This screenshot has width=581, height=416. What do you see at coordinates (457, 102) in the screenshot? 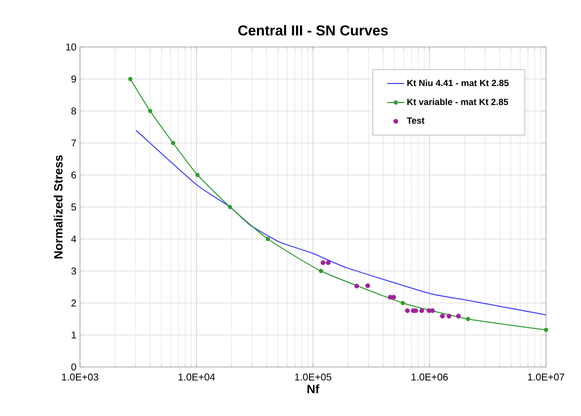
I see `legend-label: Kt variable - mat Kt 2.85` at bounding box center [457, 102].